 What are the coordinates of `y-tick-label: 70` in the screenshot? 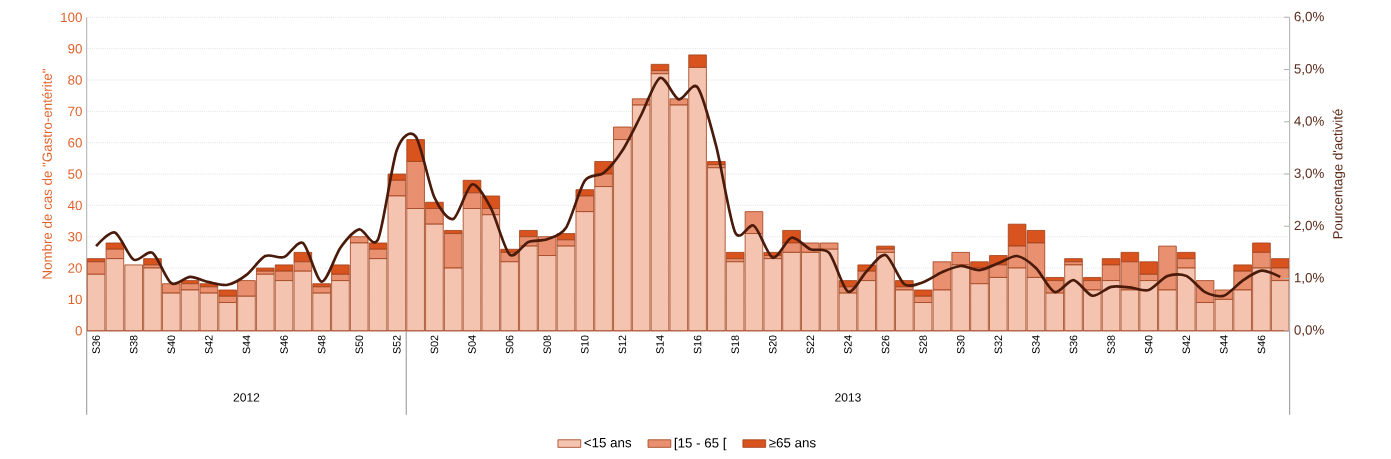 It's located at (75, 111).